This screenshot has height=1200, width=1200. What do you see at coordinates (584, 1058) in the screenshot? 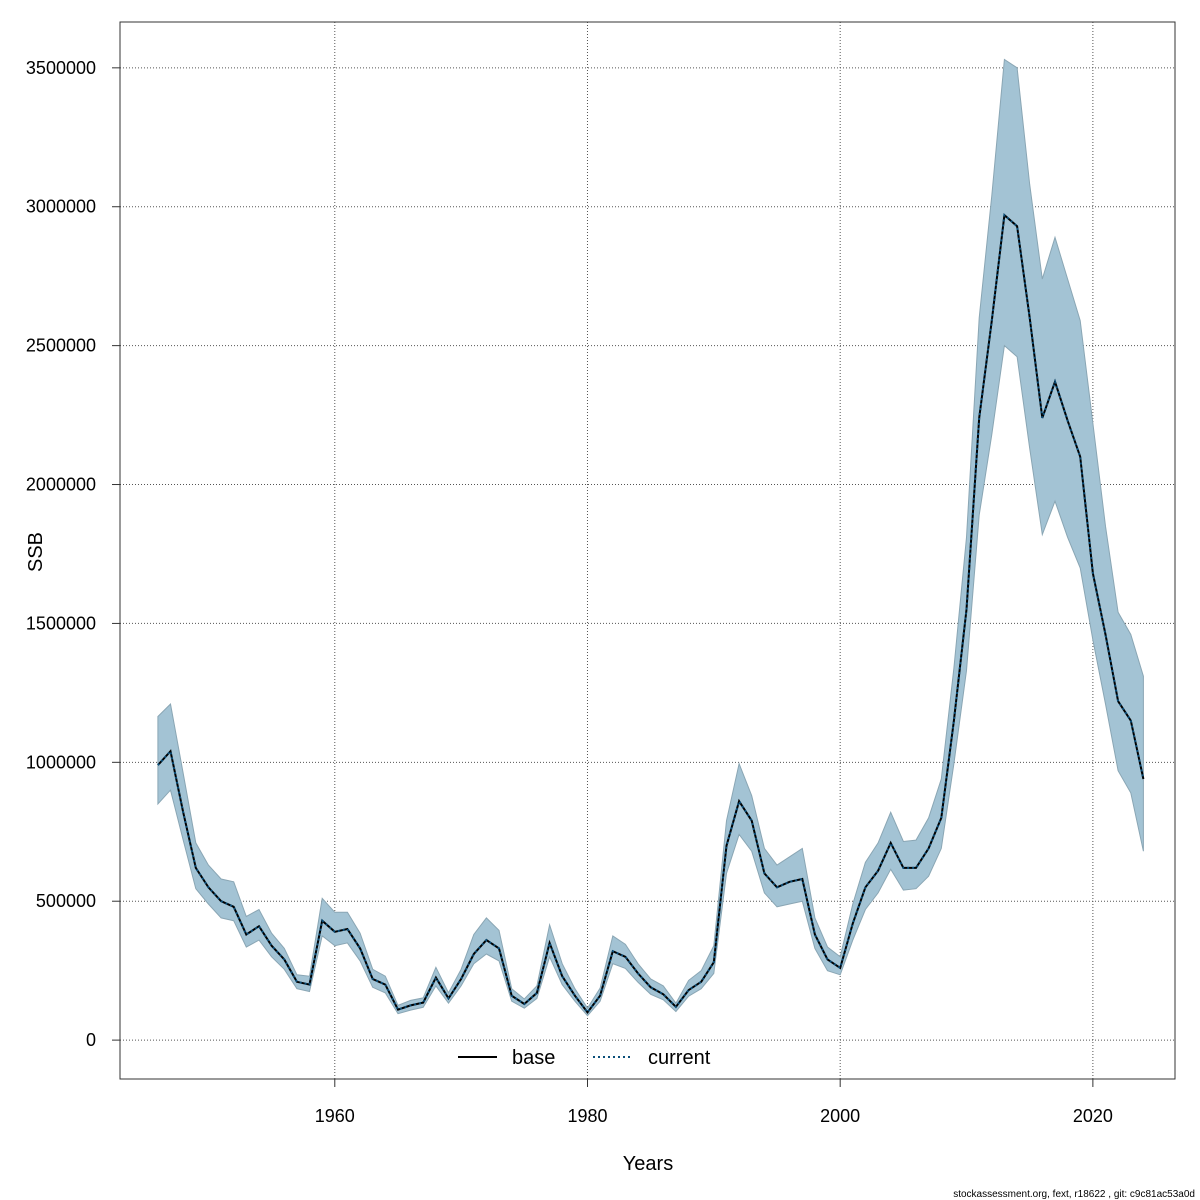
I see `legend: base current` at bounding box center [584, 1058].